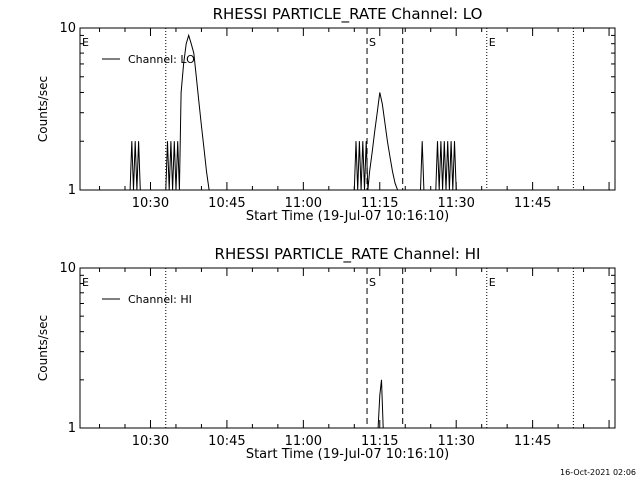 The height and width of the screenshot is (480, 640). What do you see at coordinates (160, 299) in the screenshot?
I see `legend-label: Channel: HI` at bounding box center [160, 299].